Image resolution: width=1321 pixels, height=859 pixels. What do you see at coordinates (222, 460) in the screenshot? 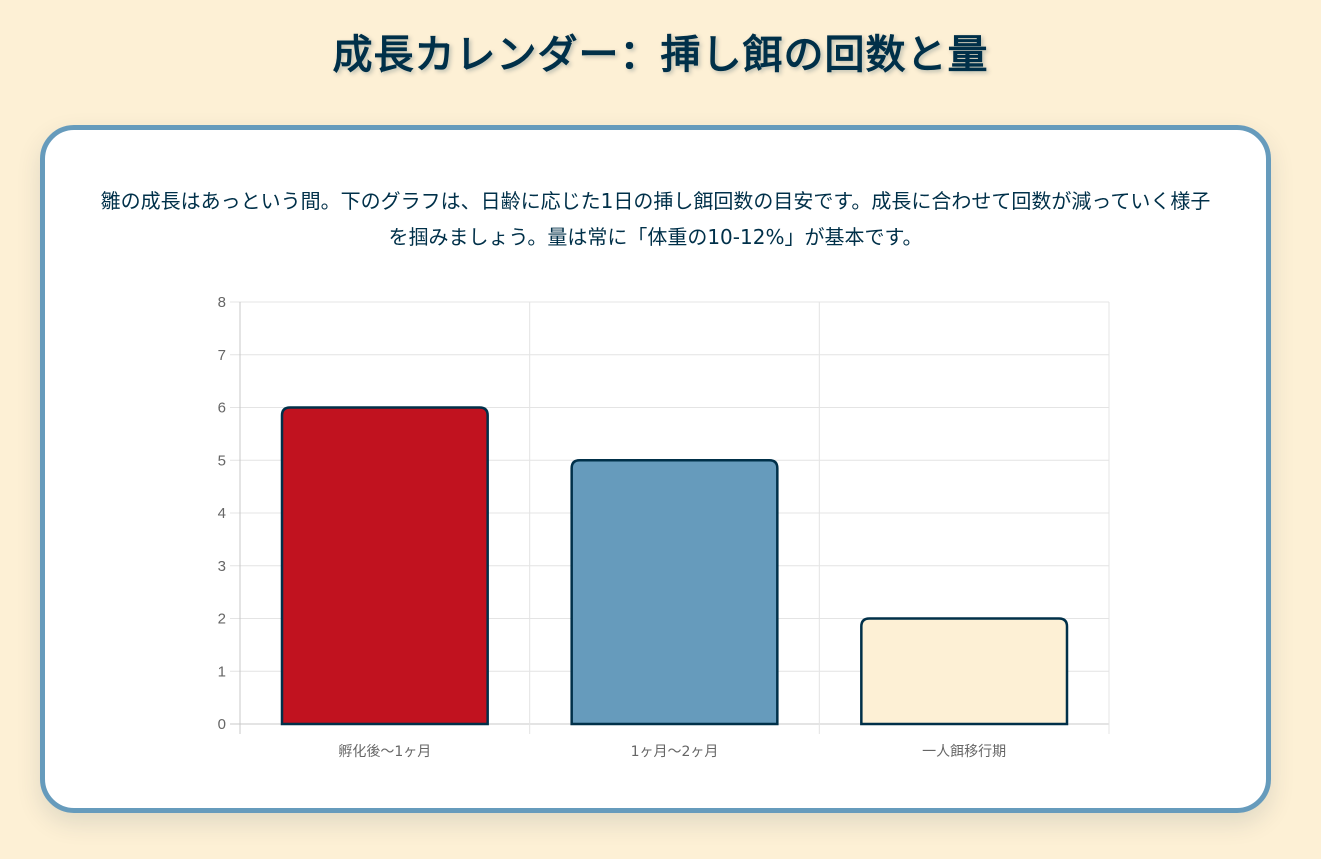
I see `y-tick-label: 5` at bounding box center [222, 460].